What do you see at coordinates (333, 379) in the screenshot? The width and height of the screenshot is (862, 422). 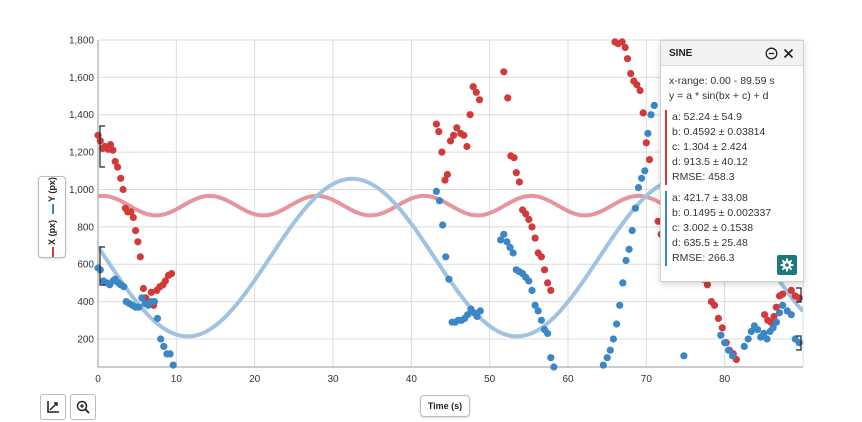 I see `x-tick-label: 30` at bounding box center [333, 379].